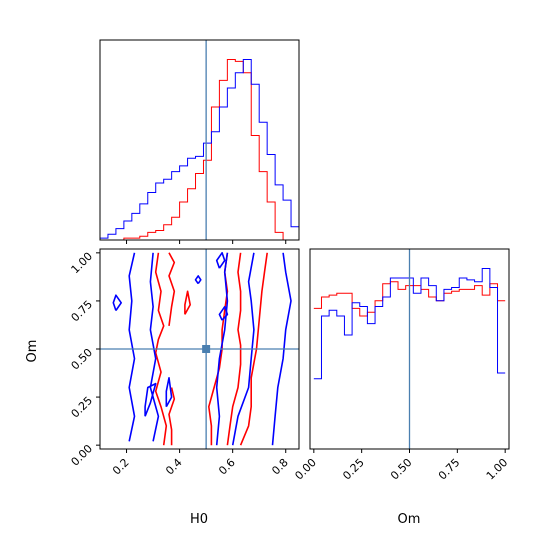  What do you see at coordinates (32, 351) in the screenshot?
I see `om-y-axis-label: Om` at bounding box center [32, 351].